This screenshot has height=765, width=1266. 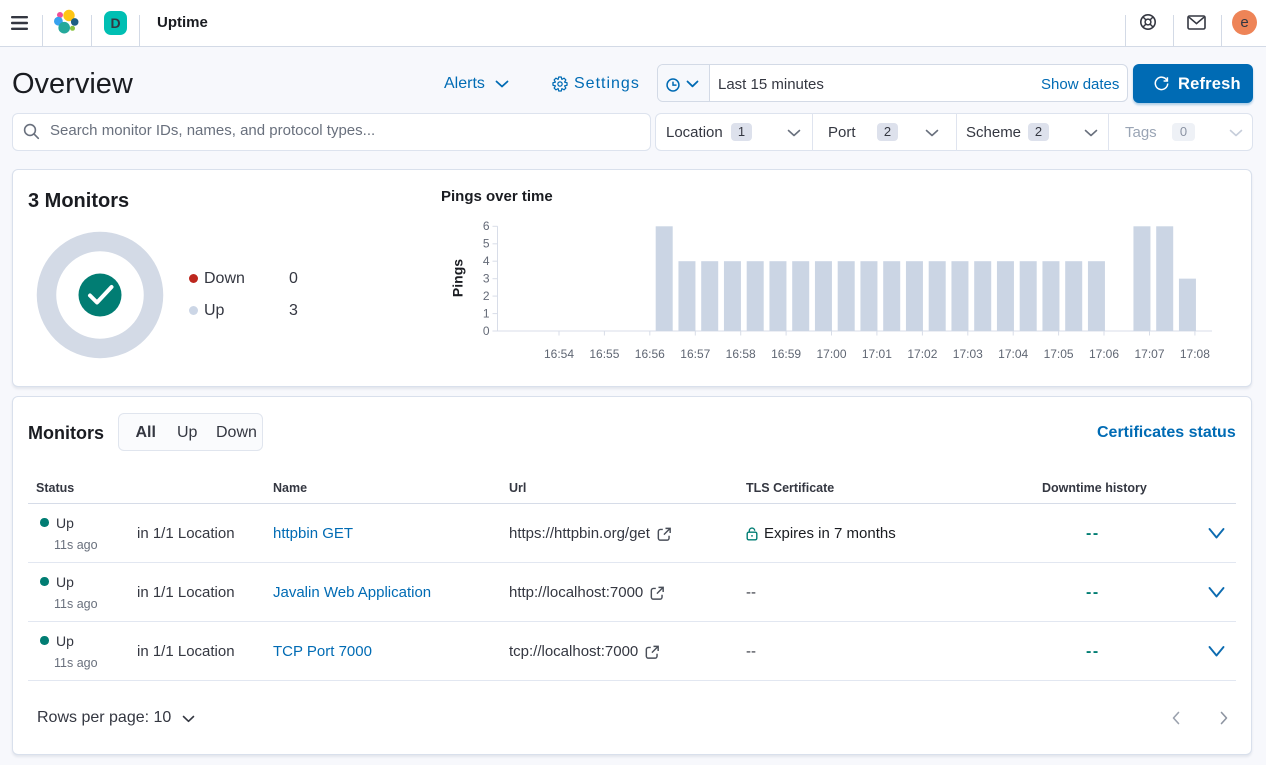 I want to click on svg-text: 16:54, so click(x=559, y=354).